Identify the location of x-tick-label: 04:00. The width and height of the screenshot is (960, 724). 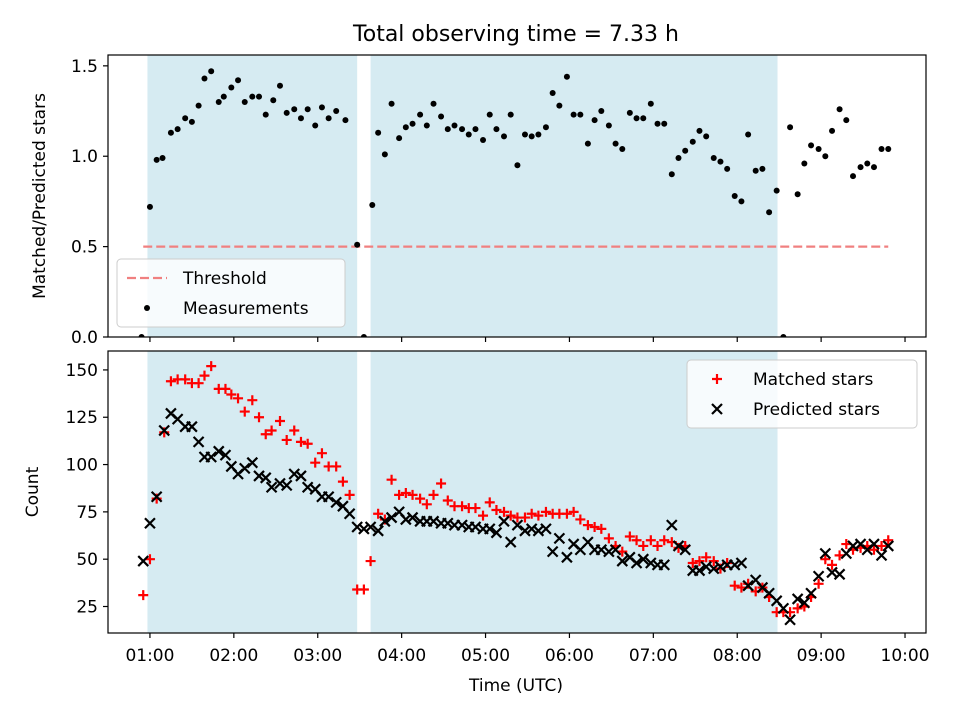
(401, 656).